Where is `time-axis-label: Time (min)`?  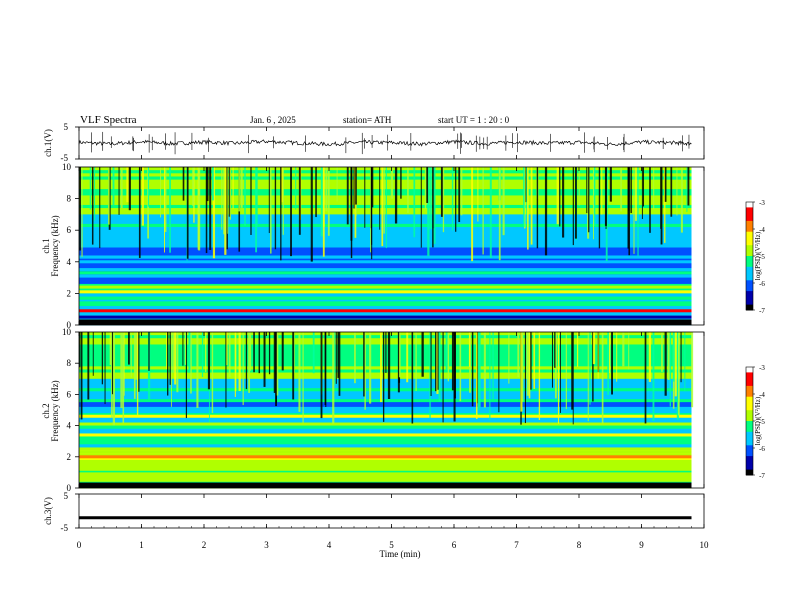
time-axis-label: Time (min) is located at coordinates (400, 554).